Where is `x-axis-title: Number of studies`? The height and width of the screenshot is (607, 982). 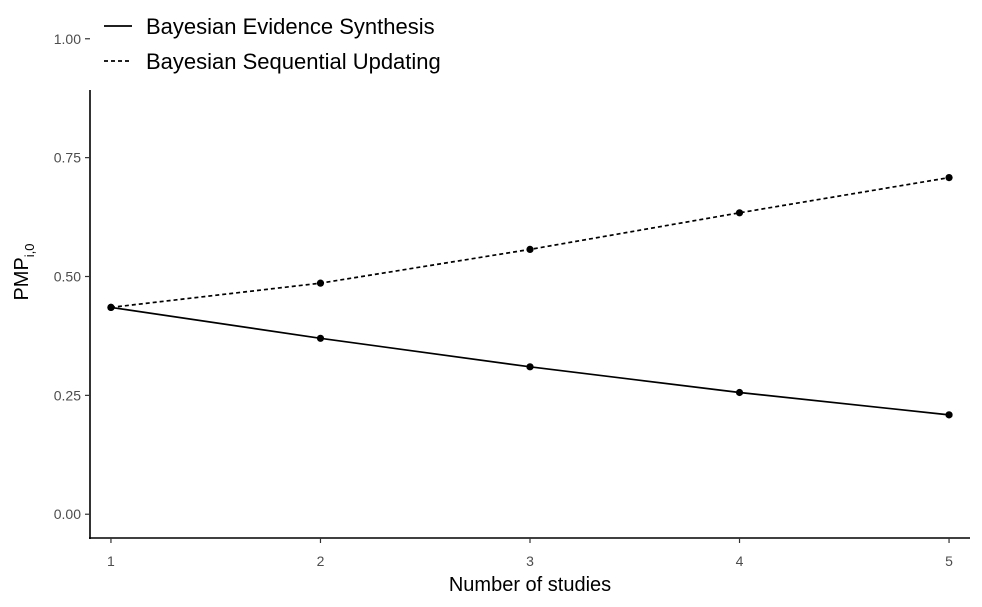
x-axis-title: Number of studies is located at coordinates (530, 585).